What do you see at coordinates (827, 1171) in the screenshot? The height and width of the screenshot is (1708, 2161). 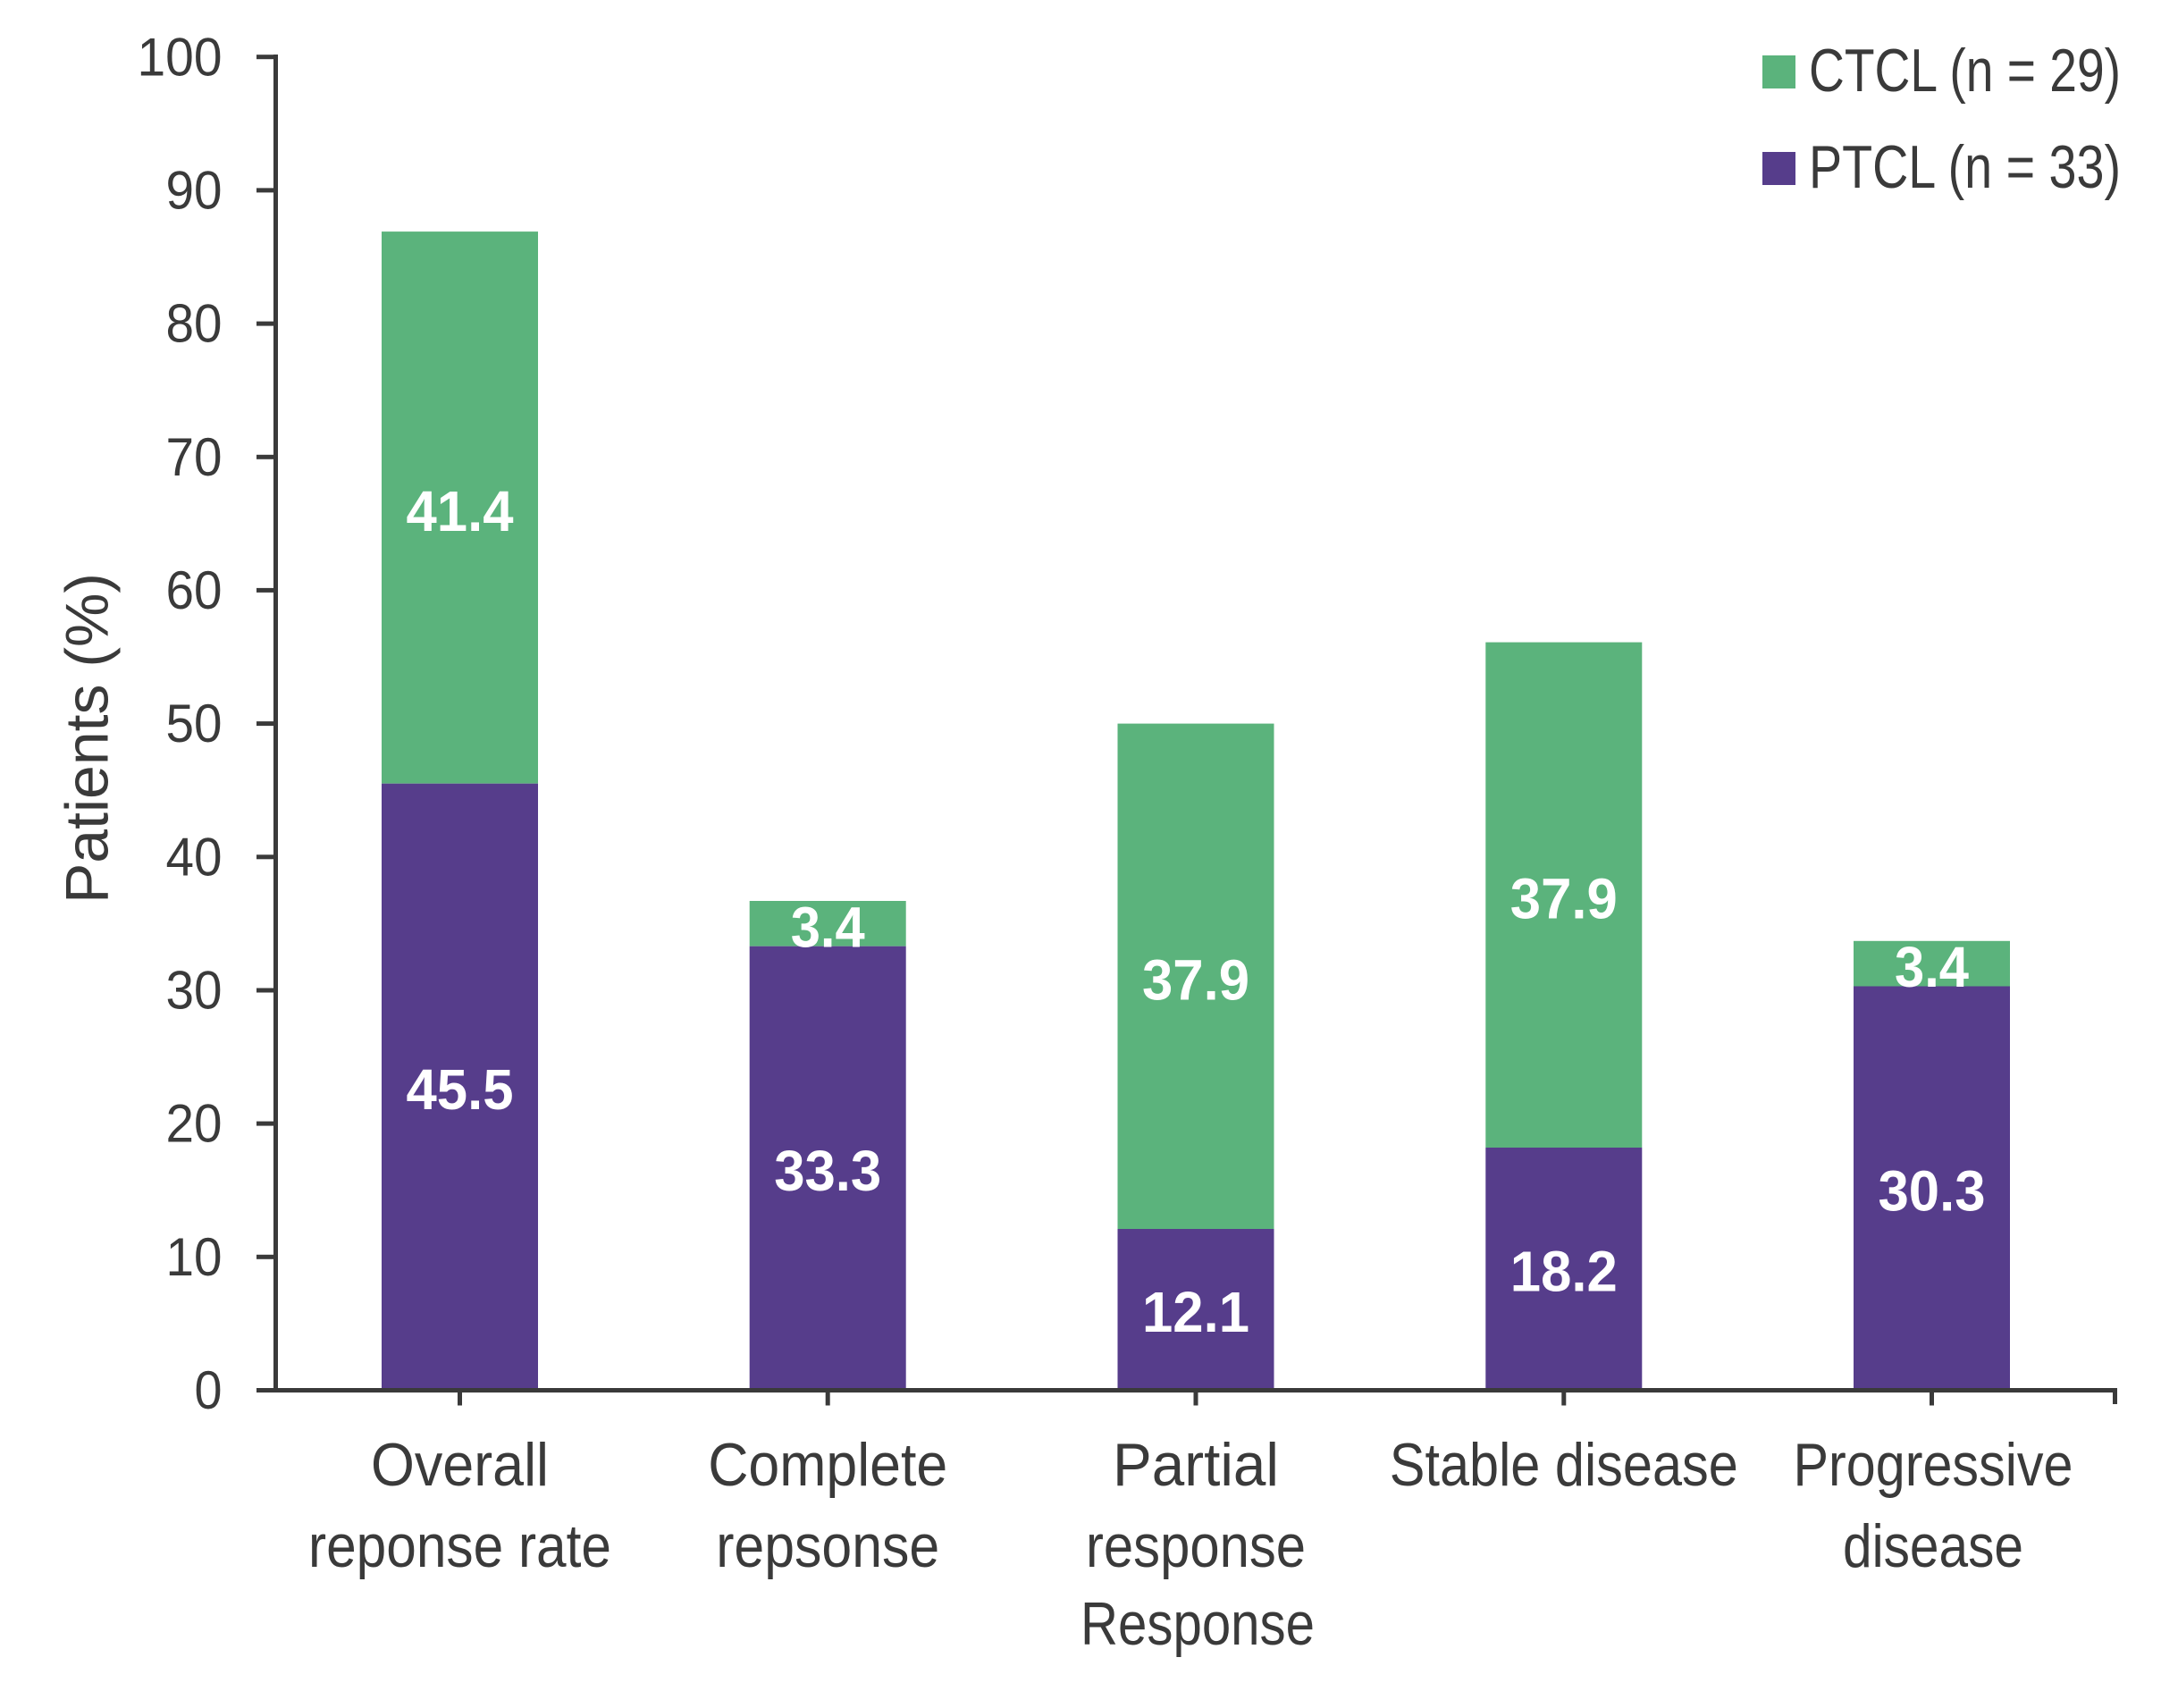 I see `svg-text: 33.3` at bounding box center [827, 1171].